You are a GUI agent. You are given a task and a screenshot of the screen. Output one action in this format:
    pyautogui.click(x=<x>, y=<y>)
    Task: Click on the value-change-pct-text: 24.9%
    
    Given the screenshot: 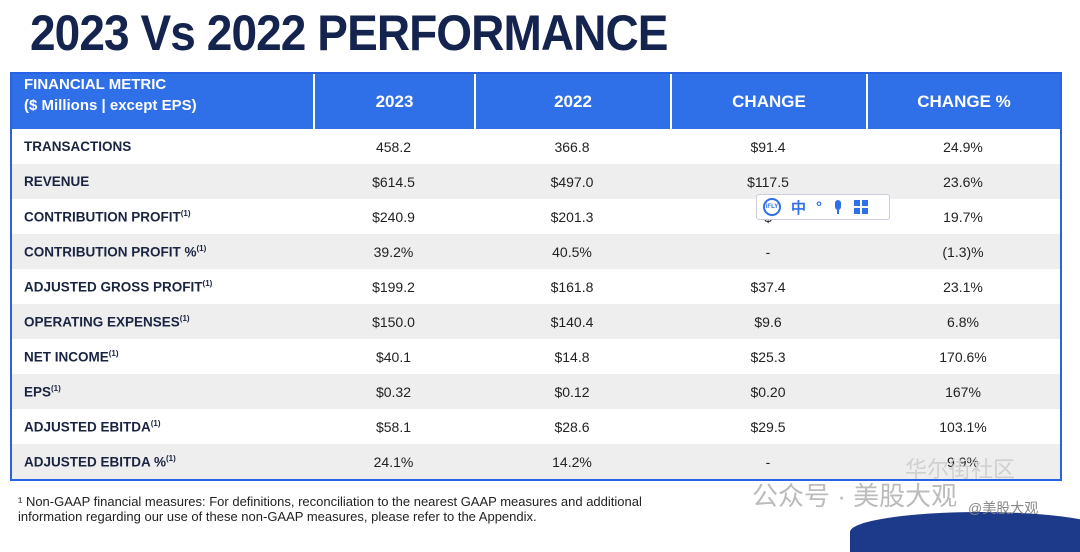 What is the action you would take?
    pyautogui.click(x=963, y=146)
    